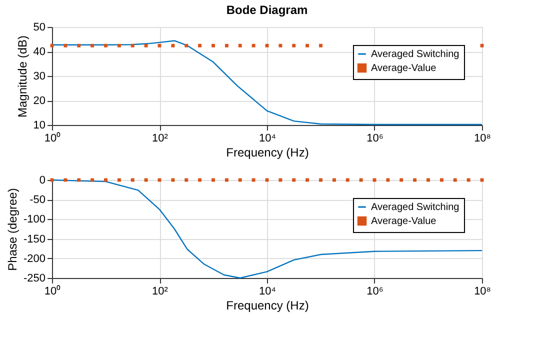 This screenshot has width=560, height=337. Describe the element at coordinates (42, 180) in the screenshot. I see `y-tick-label: 0` at that location.